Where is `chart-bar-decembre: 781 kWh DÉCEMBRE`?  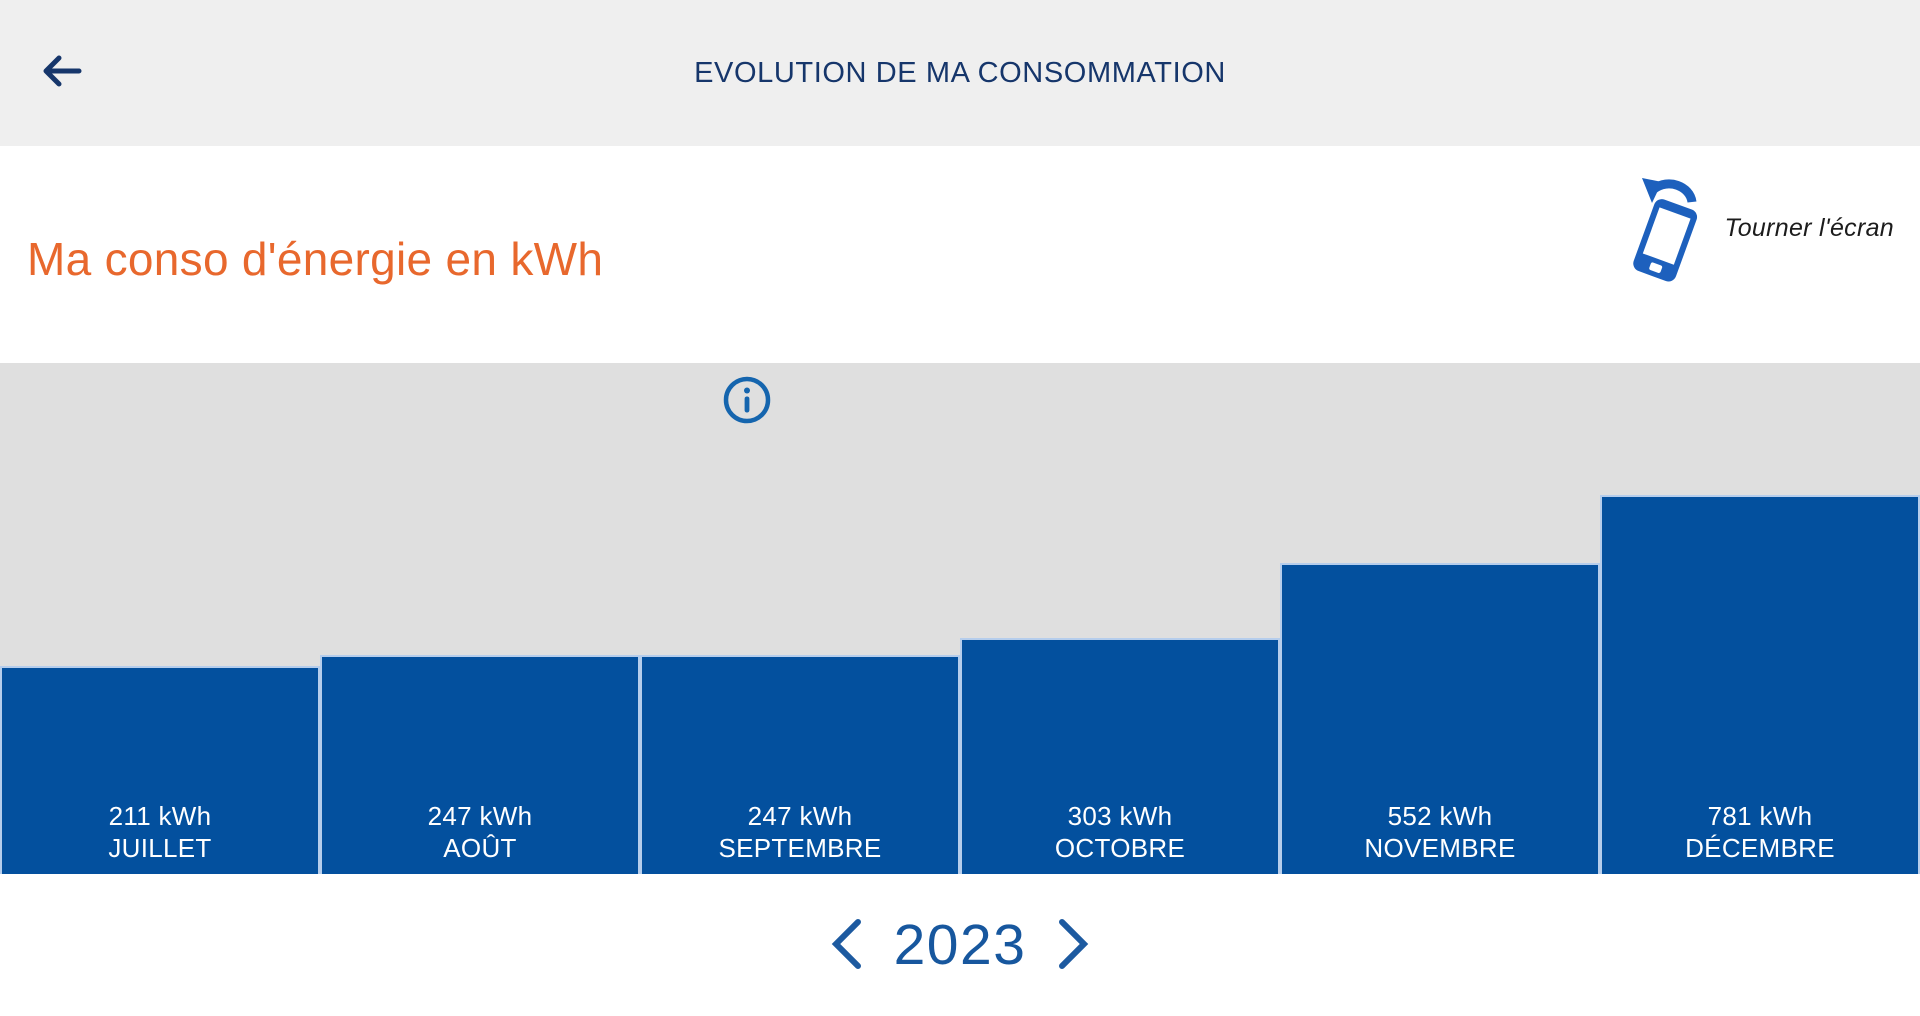
chart-bar-decembre: 781 kWh DÉCEMBRE is located at coordinates (1760, 684).